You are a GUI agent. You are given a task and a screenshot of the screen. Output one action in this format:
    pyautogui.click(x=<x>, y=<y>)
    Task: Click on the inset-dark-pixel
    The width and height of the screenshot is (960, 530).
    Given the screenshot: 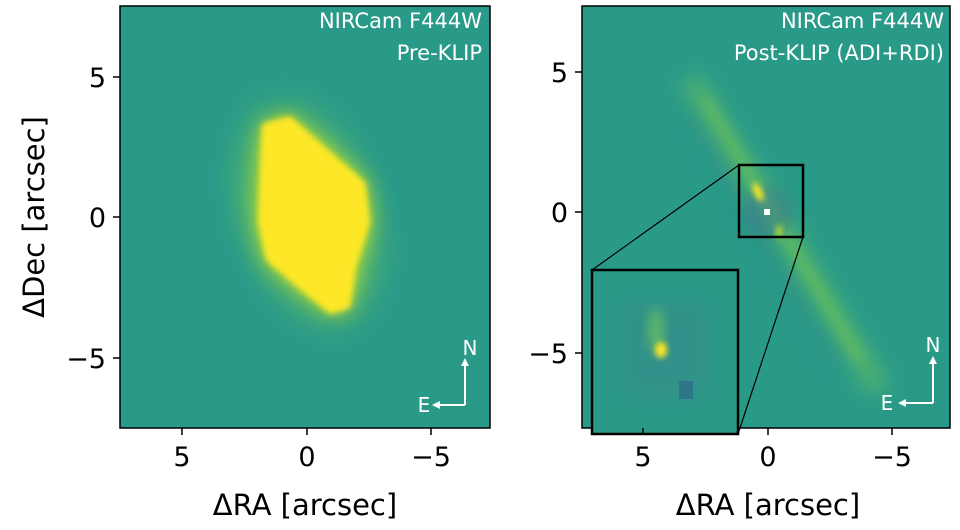 What is the action you would take?
    pyautogui.click(x=686, y=390)
    